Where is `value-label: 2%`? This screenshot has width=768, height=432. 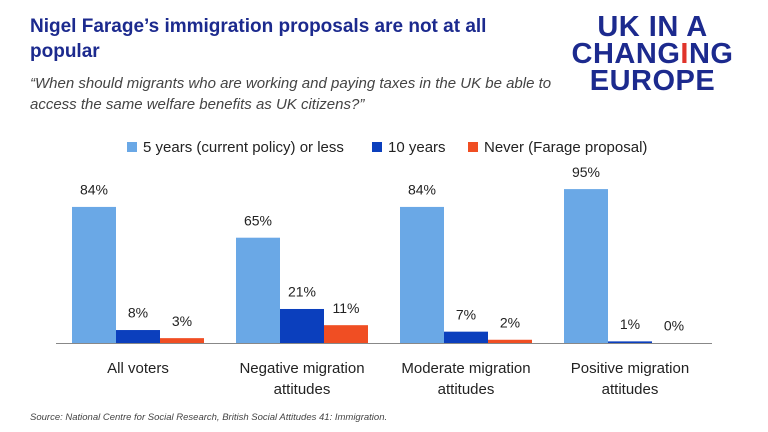 value-label: 2% is located at coordinates (510, 322).